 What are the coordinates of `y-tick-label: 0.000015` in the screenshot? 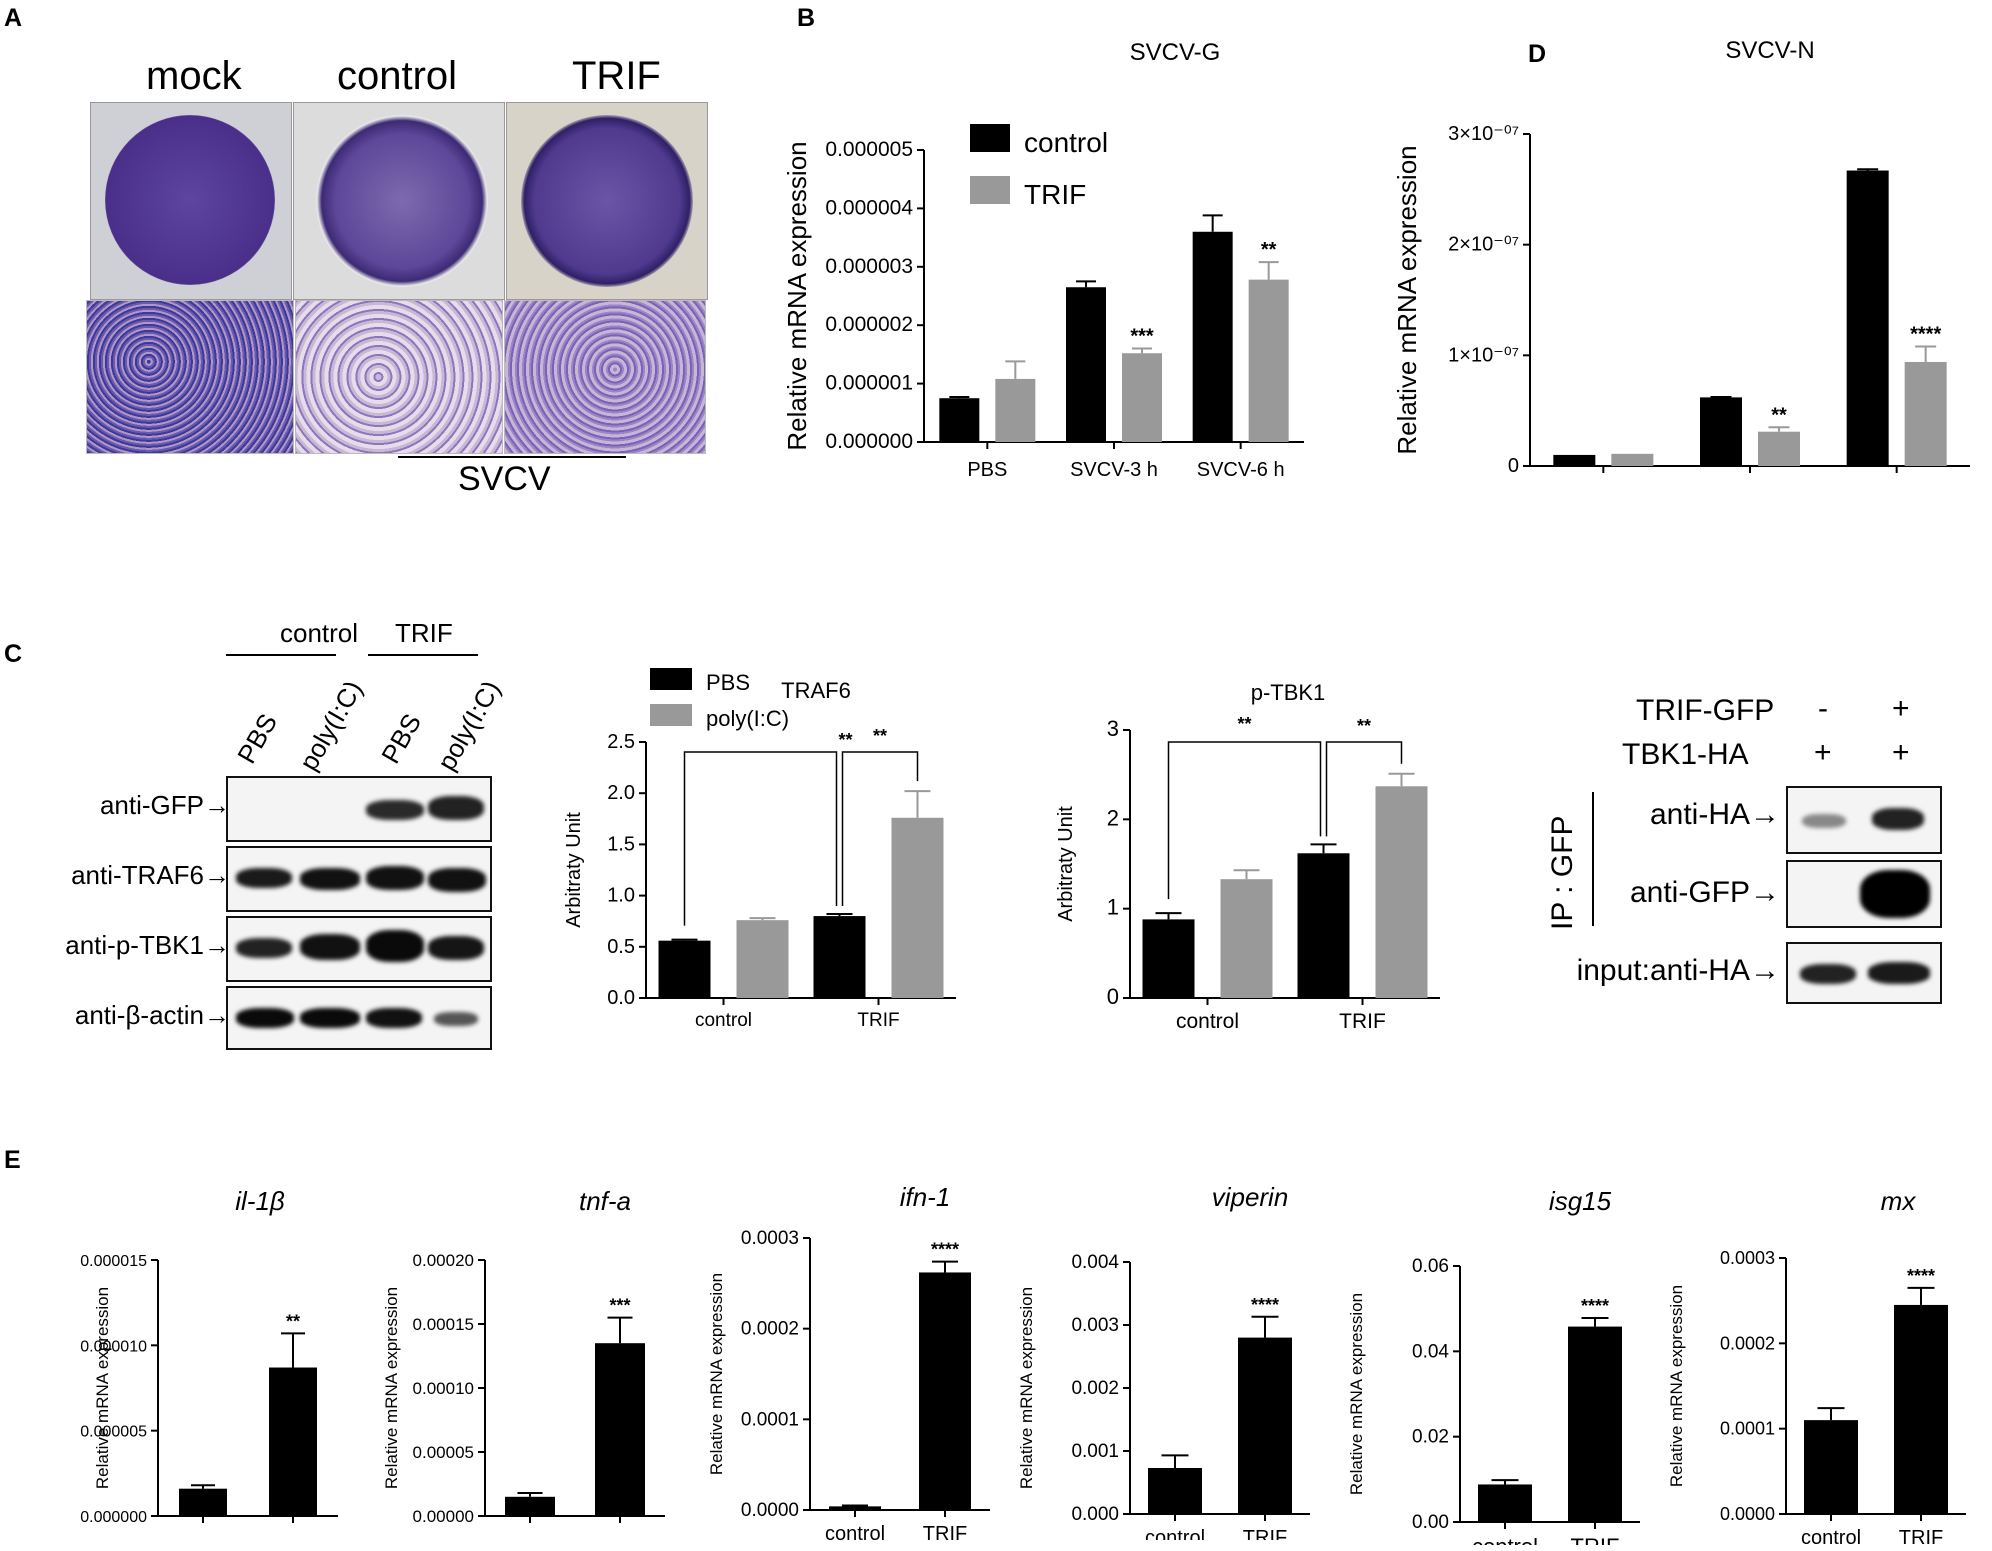 It's located at (113, 1261).